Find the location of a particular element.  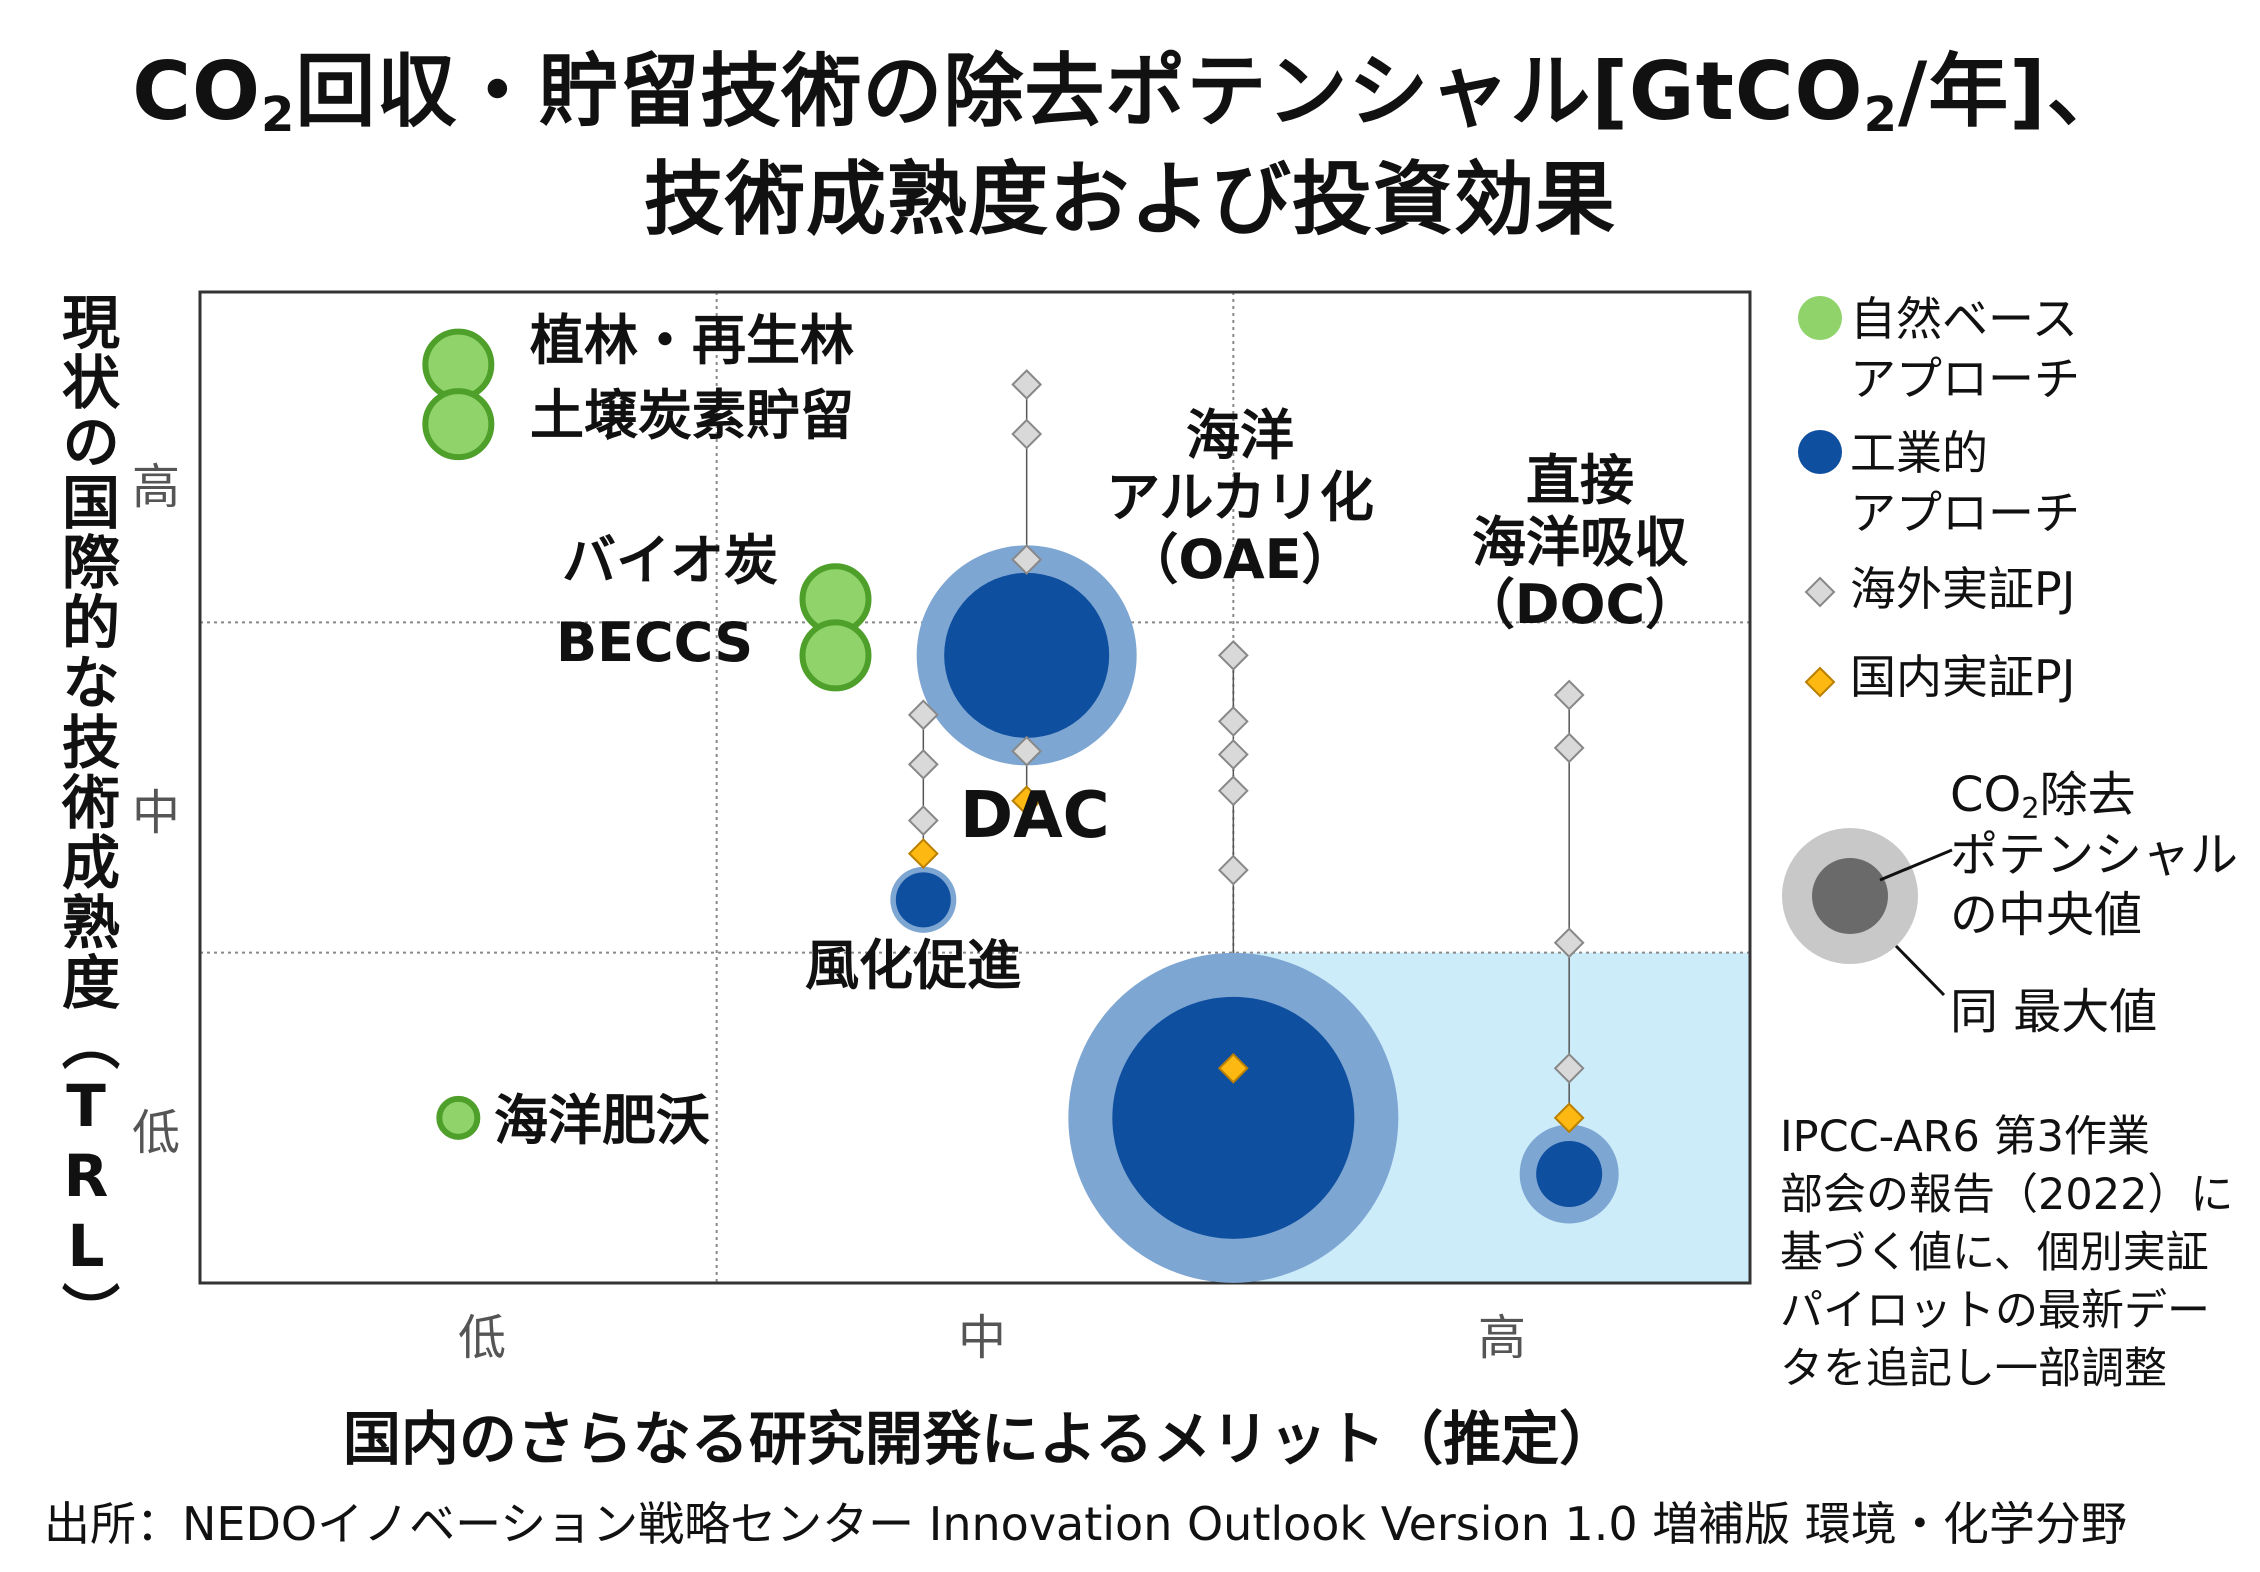

label-beccs: BECCS is located at coordinates (655, 642).